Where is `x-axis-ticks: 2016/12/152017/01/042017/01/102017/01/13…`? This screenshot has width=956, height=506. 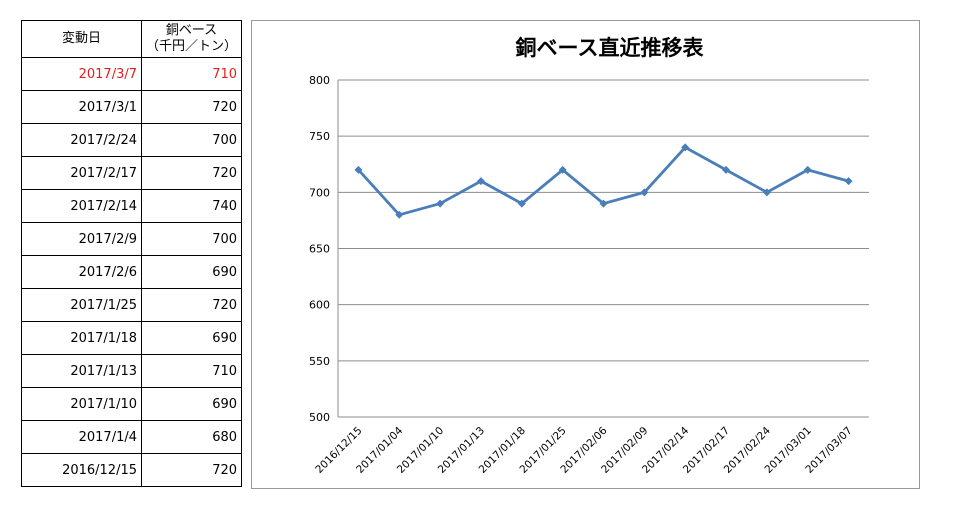
x-axis-ticks: 2016/12/152017/01/042017/01/102017/01/13… is located at coordinates (583, 450).